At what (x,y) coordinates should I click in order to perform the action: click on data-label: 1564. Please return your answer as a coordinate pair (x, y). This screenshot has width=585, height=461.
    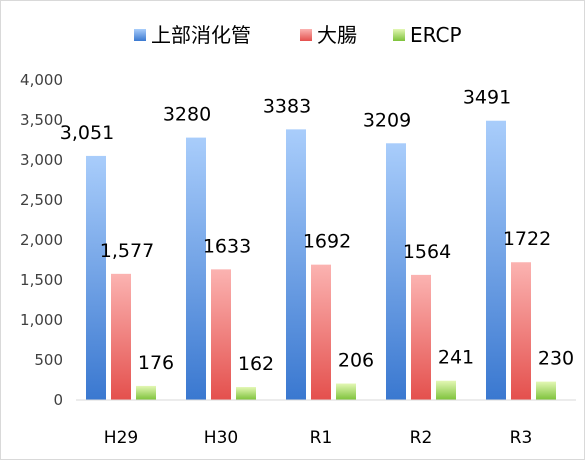
    Looking at the image, I should click on (427, 252).